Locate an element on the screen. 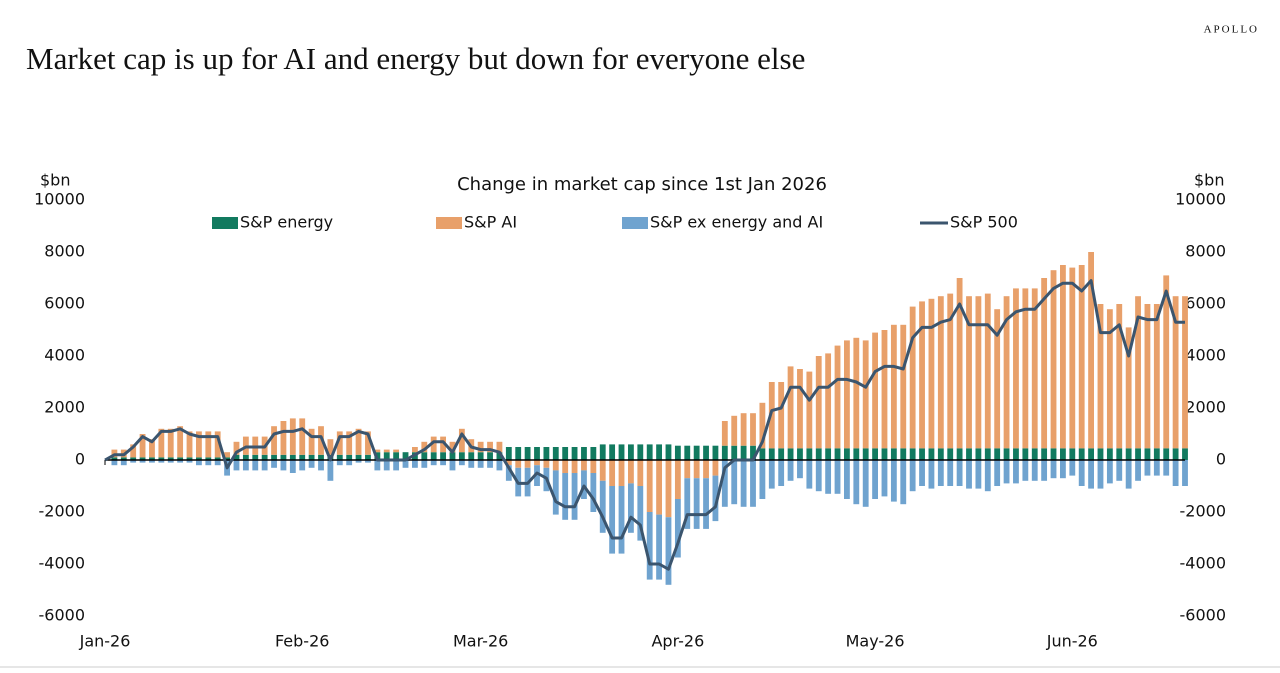 This screenshot has width=1280, height=673. y2-tick-label: 6000 is located at coordinates (1205, 303).